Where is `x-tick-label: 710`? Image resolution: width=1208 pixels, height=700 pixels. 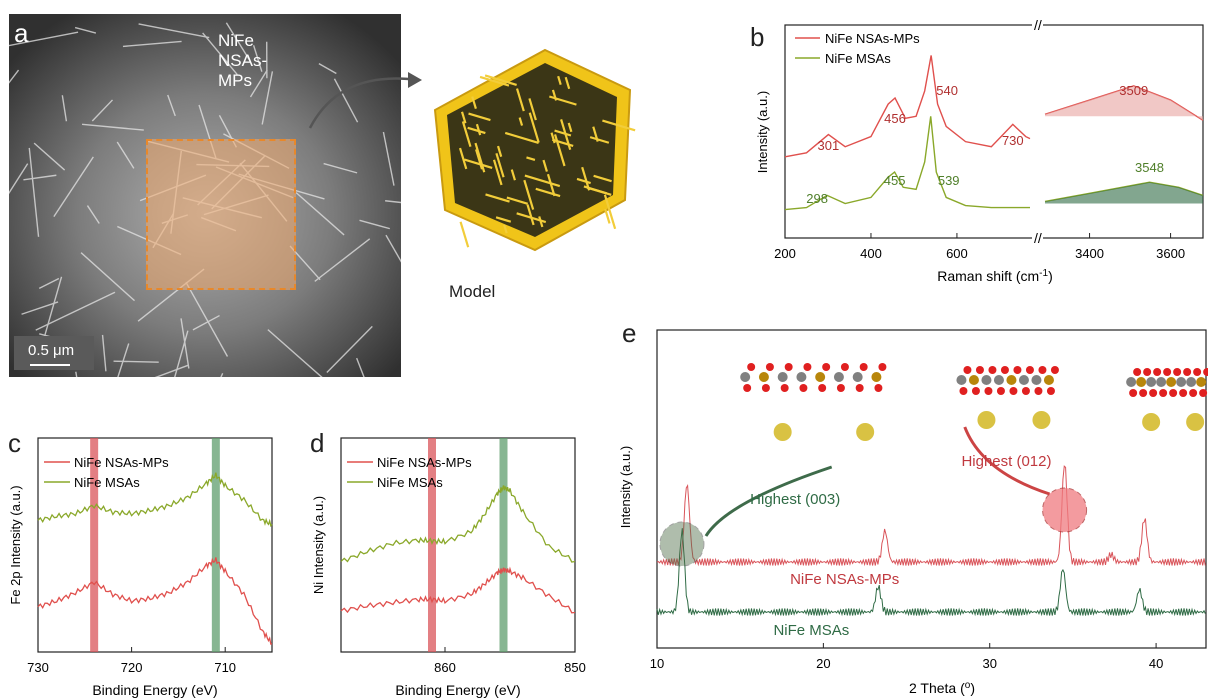 x-tick-label: 710 is located at coordinates (225, 667).